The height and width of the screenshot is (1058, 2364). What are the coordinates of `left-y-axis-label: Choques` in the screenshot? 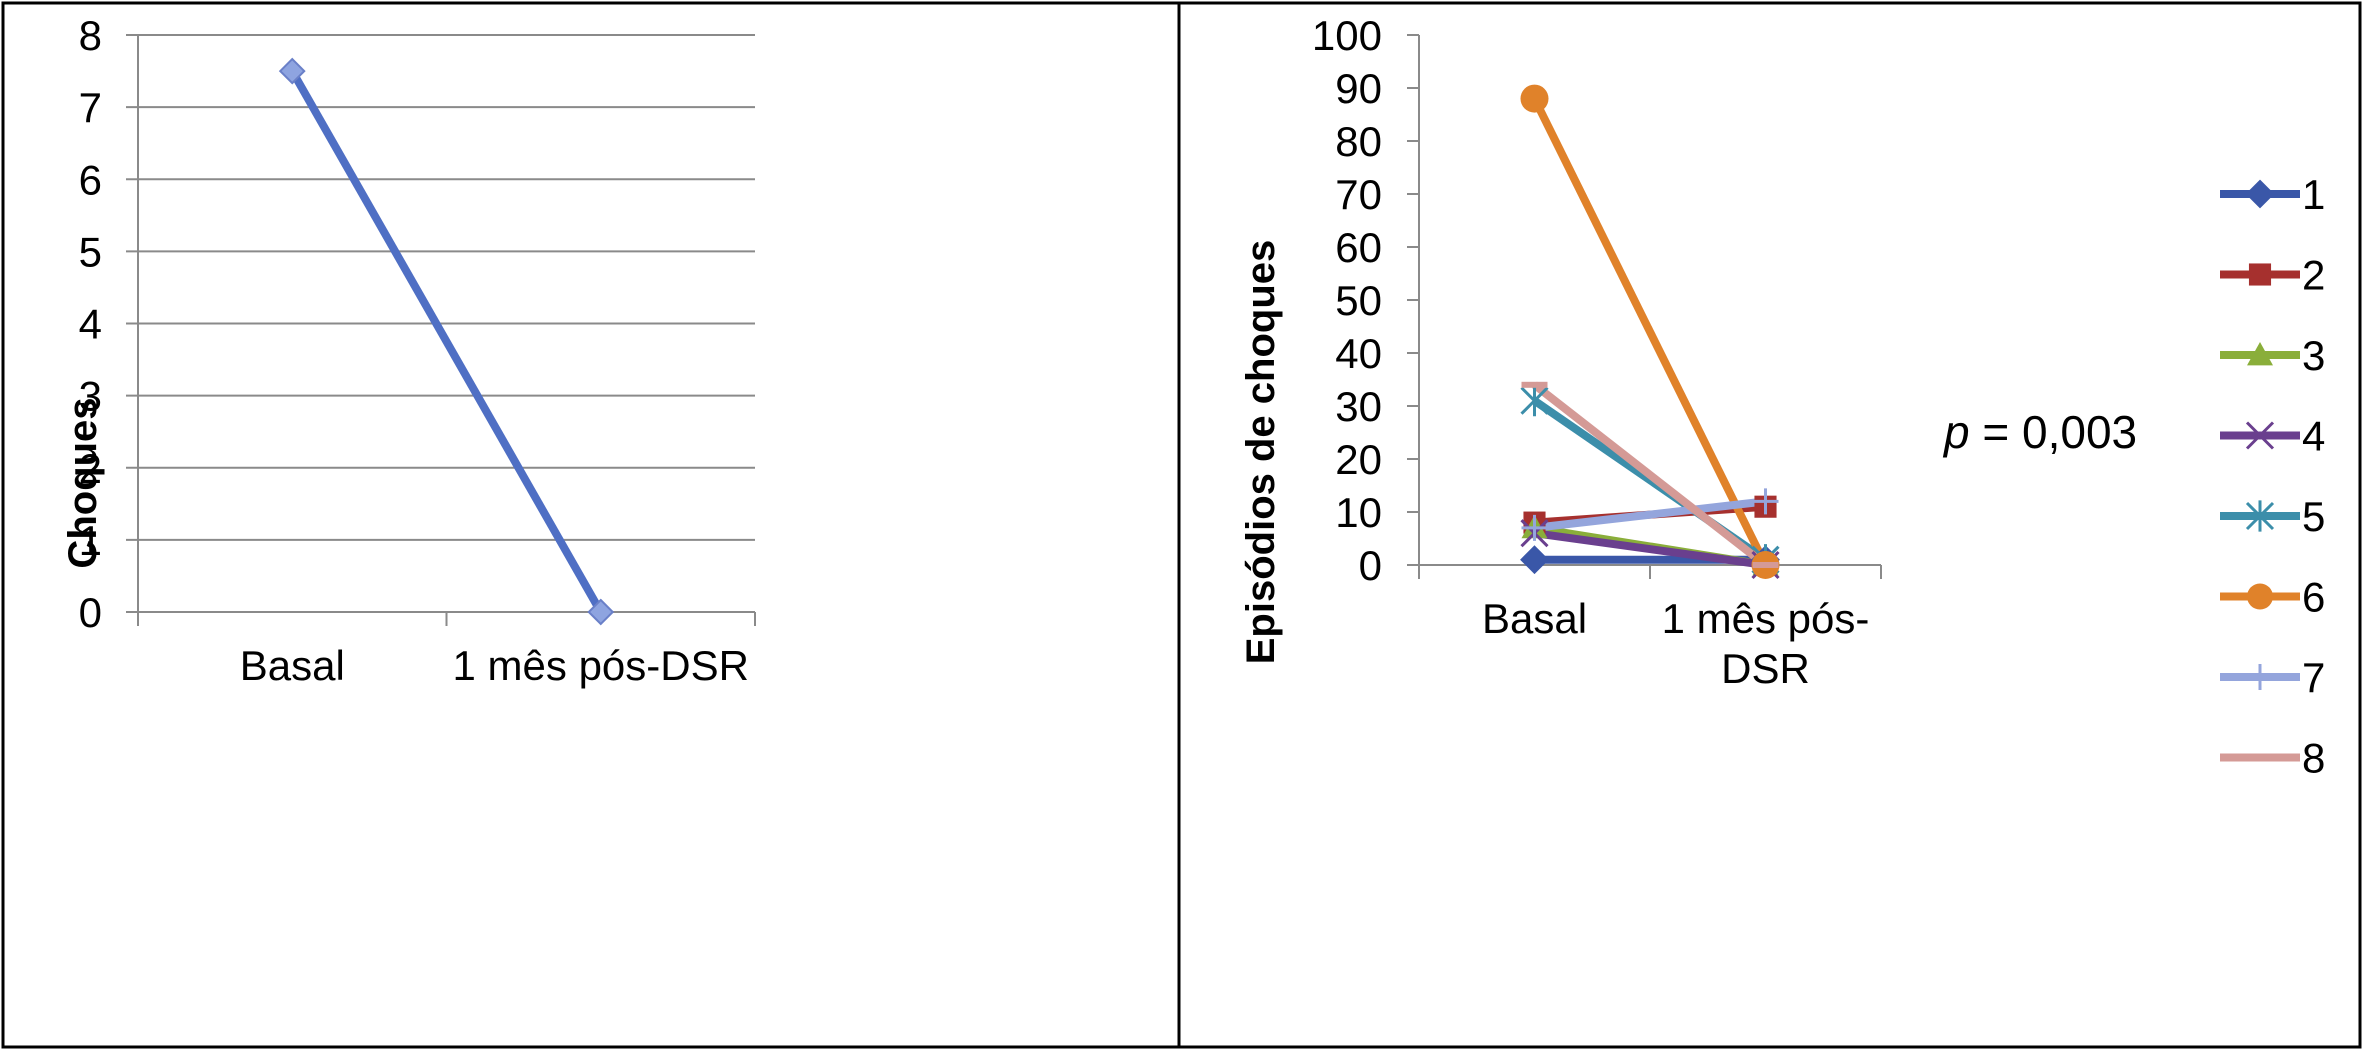 It's located at (83, 482).